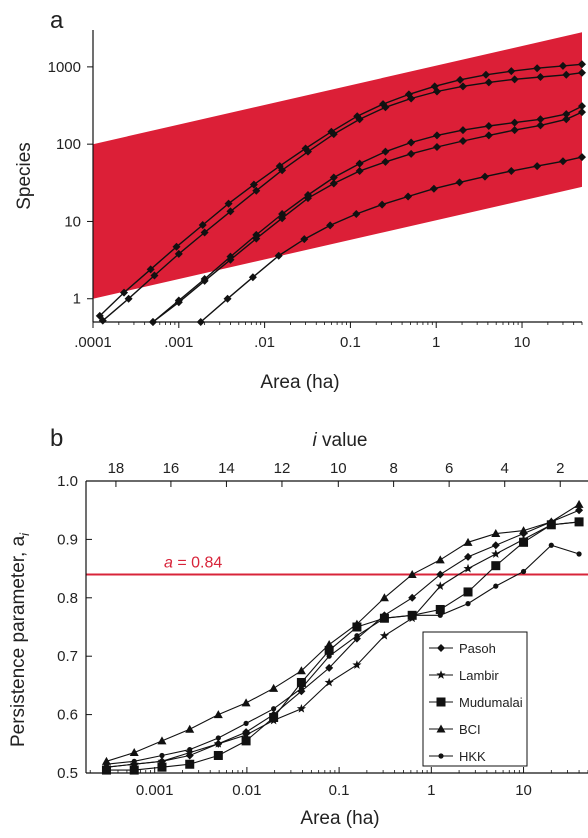  What do you see at coordinates (282, 468) in the screenshot?
I see `top-tick-label: 12` at bounding box center [282, 468].